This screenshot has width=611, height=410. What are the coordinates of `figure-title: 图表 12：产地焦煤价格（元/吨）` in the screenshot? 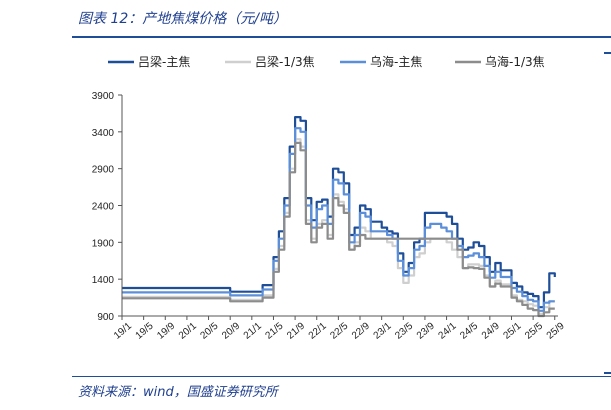 It's located at (182, 19).